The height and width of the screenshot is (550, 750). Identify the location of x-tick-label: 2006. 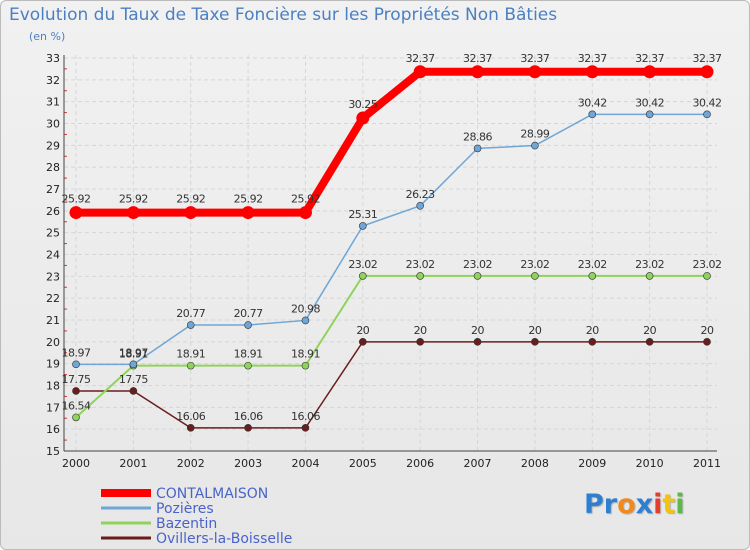
(420, 463).